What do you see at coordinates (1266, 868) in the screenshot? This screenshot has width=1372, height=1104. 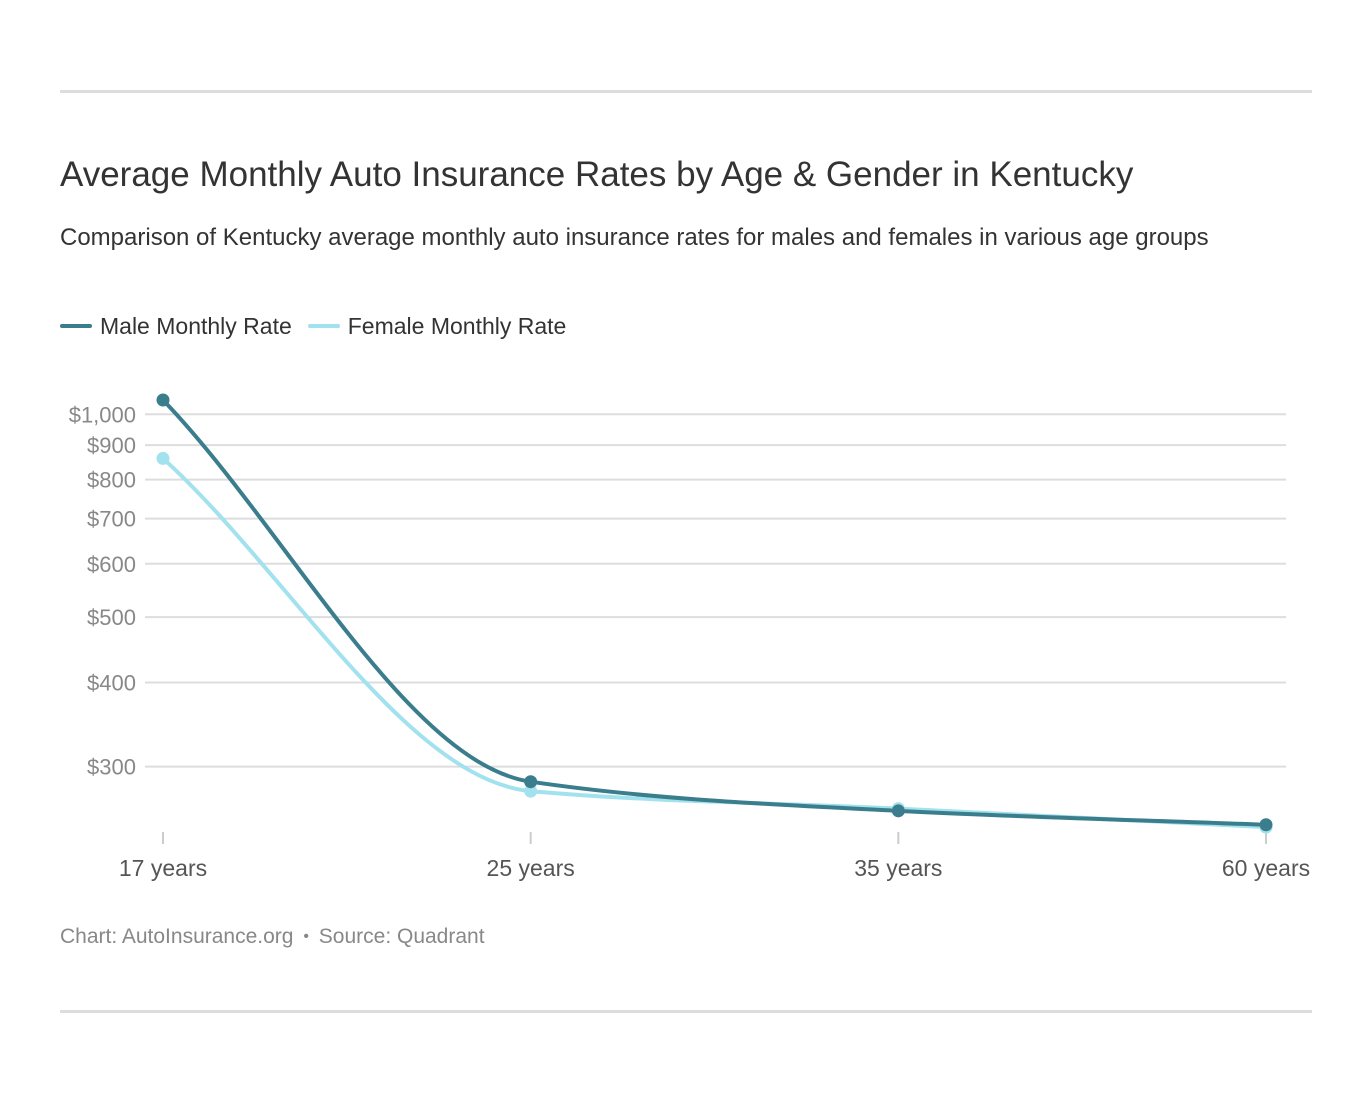 I see `x-tick-label: 60 years` at bounding box center [1266, 868].